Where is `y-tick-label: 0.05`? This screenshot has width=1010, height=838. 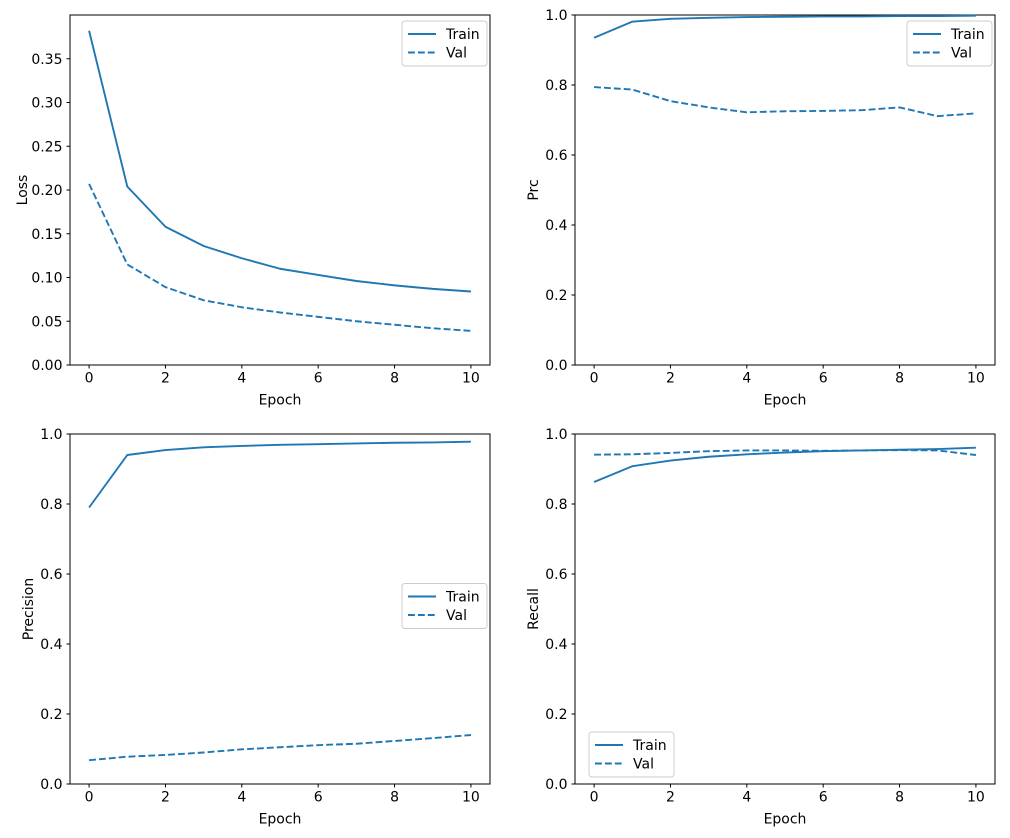
y-tick-label: 0.05 is located at coordinates (46, 322).